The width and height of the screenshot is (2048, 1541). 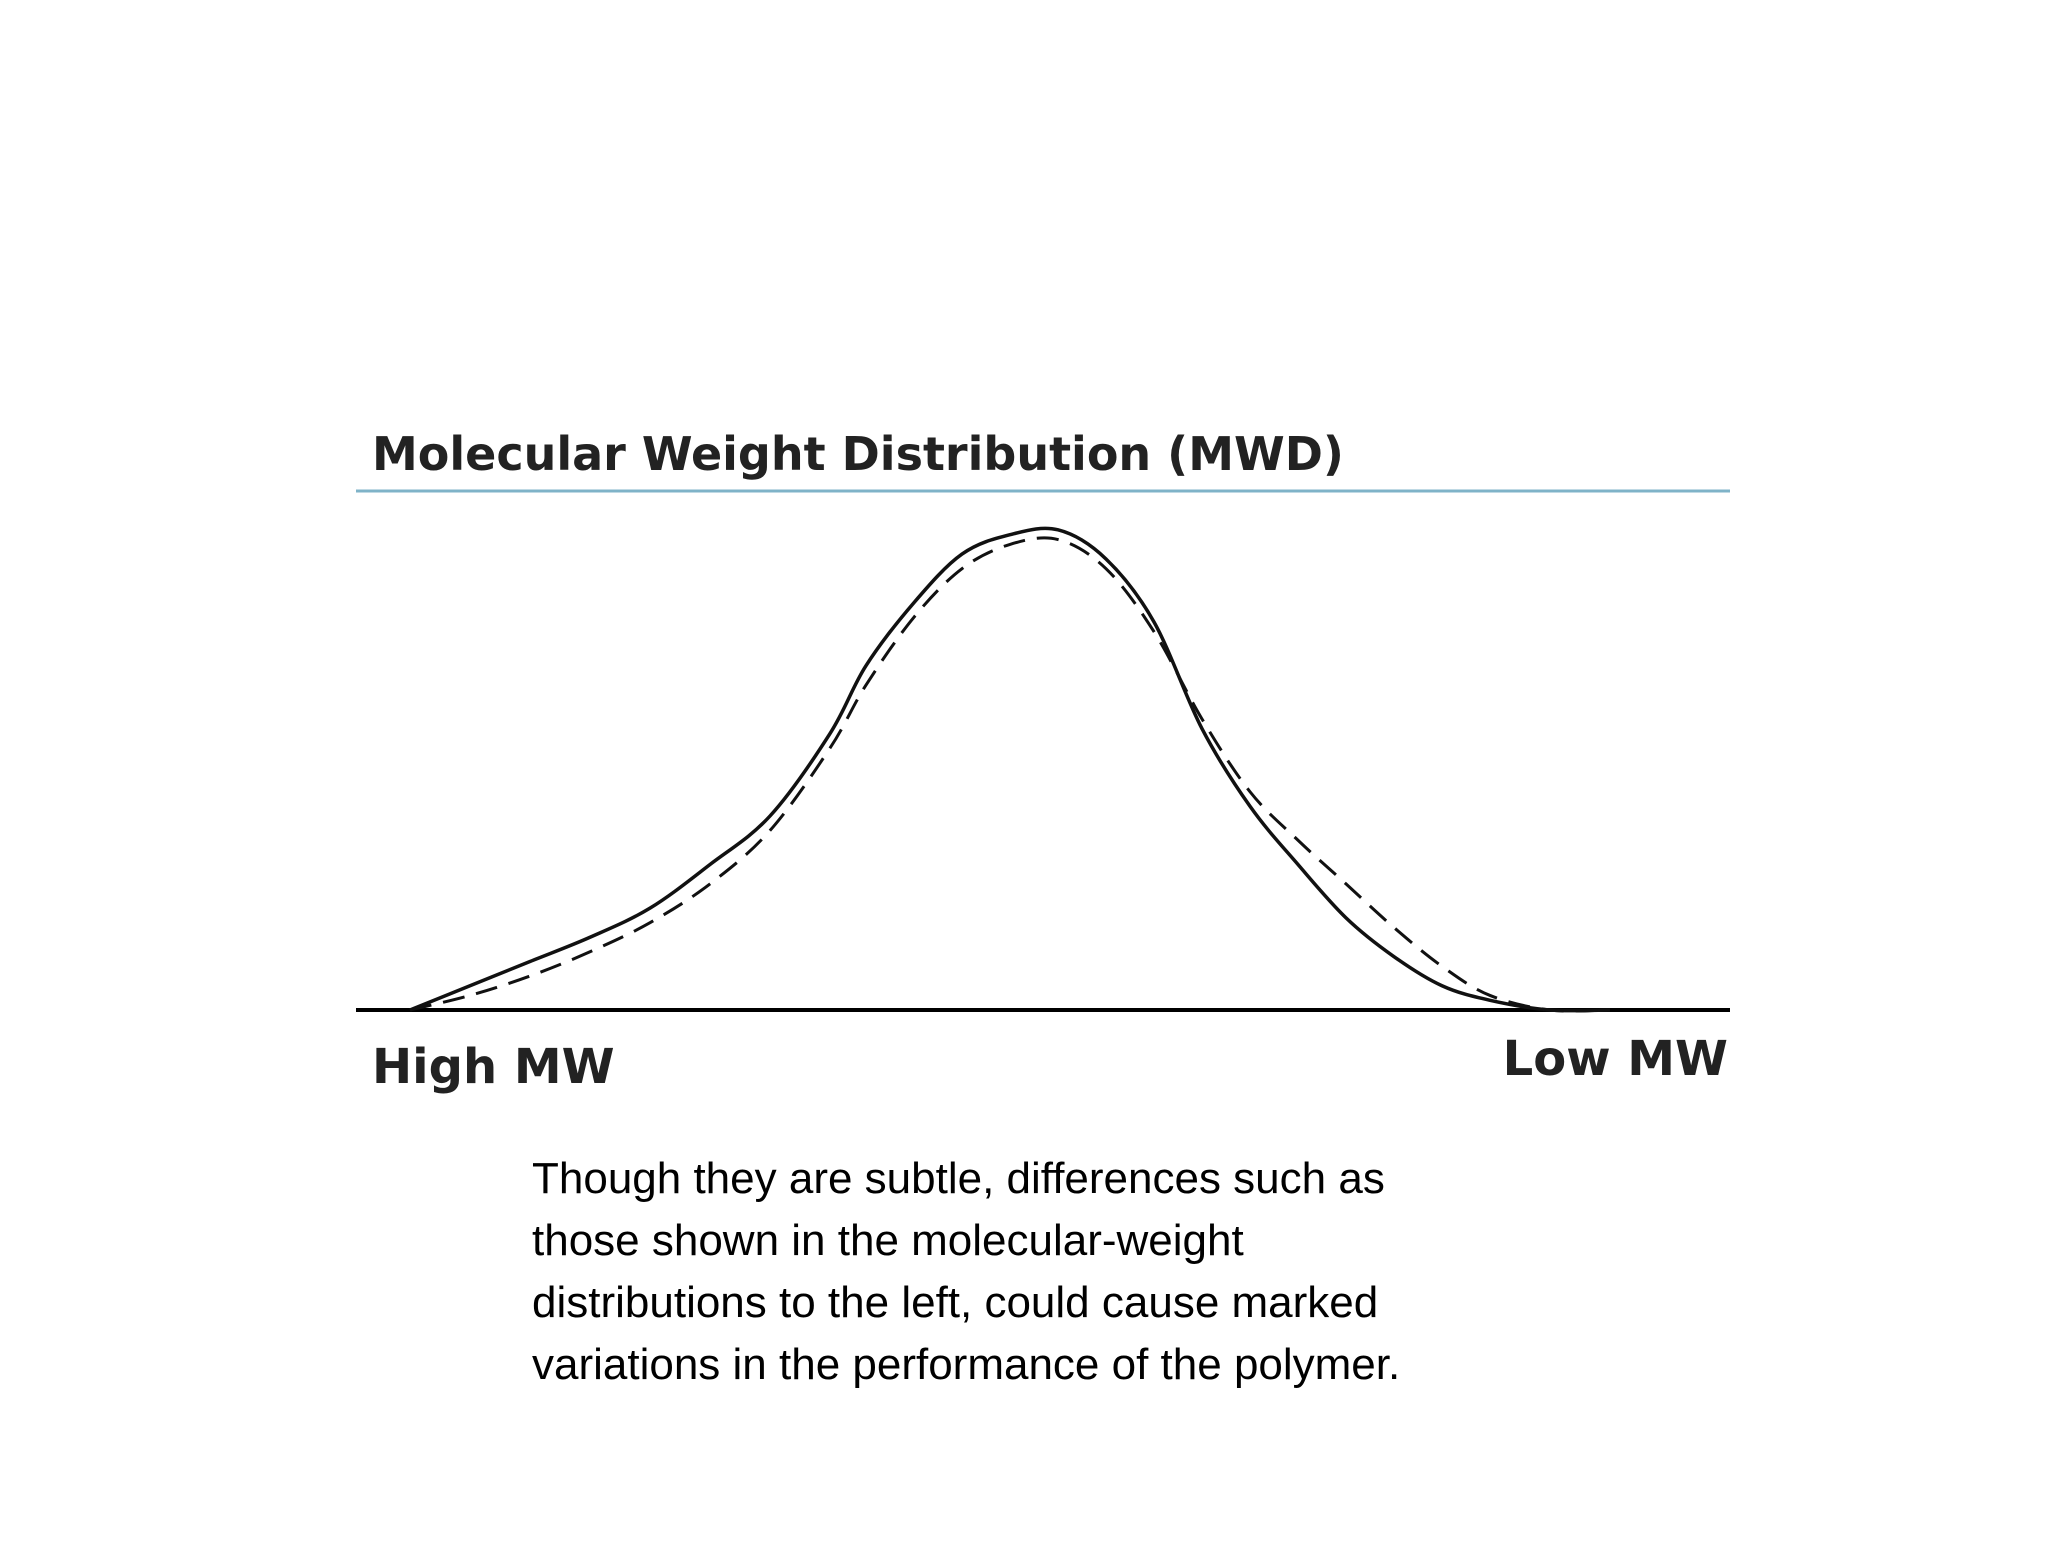 What do you see at coordinates (858, 454) in the screenshot?
I see `chart-title: Molecular Weight Distribution (MWD)` at bounding box center [858, 454].